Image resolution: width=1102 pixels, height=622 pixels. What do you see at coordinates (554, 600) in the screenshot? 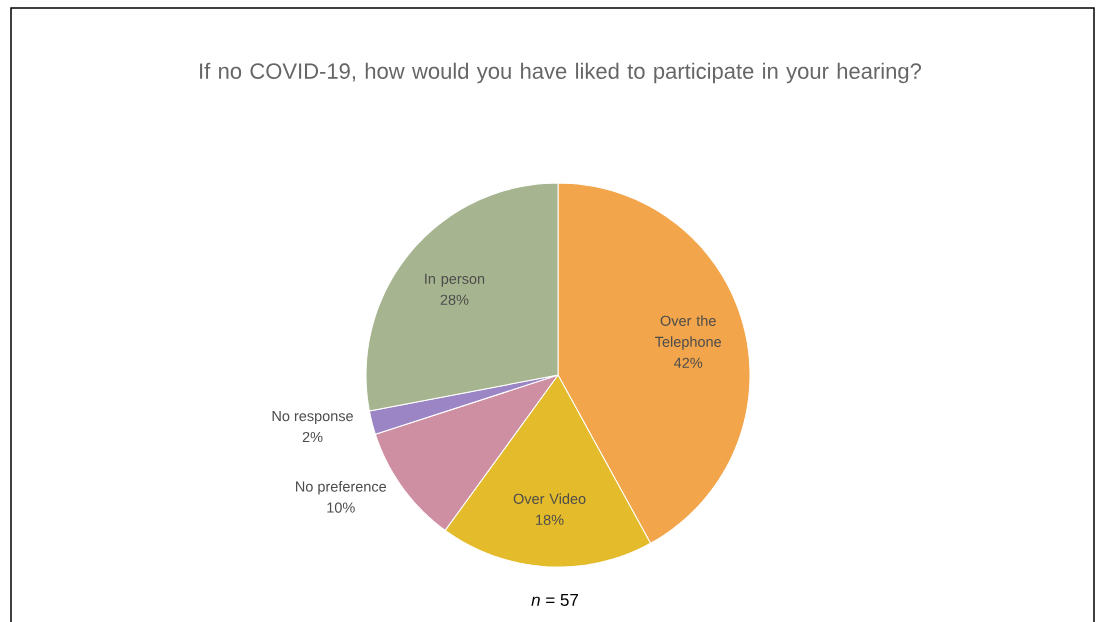
I see `text: n = 57` at bounding box center [554, 600].